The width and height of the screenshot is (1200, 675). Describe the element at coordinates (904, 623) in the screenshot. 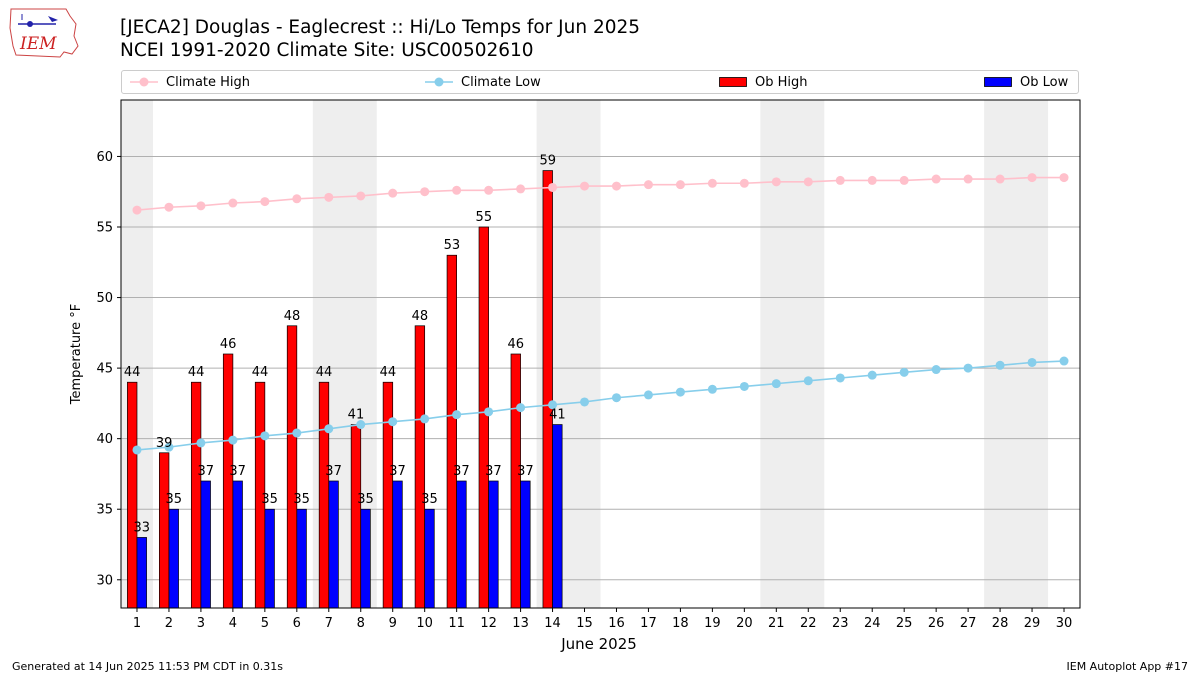

I see `x-tick-label: 25` at that location.